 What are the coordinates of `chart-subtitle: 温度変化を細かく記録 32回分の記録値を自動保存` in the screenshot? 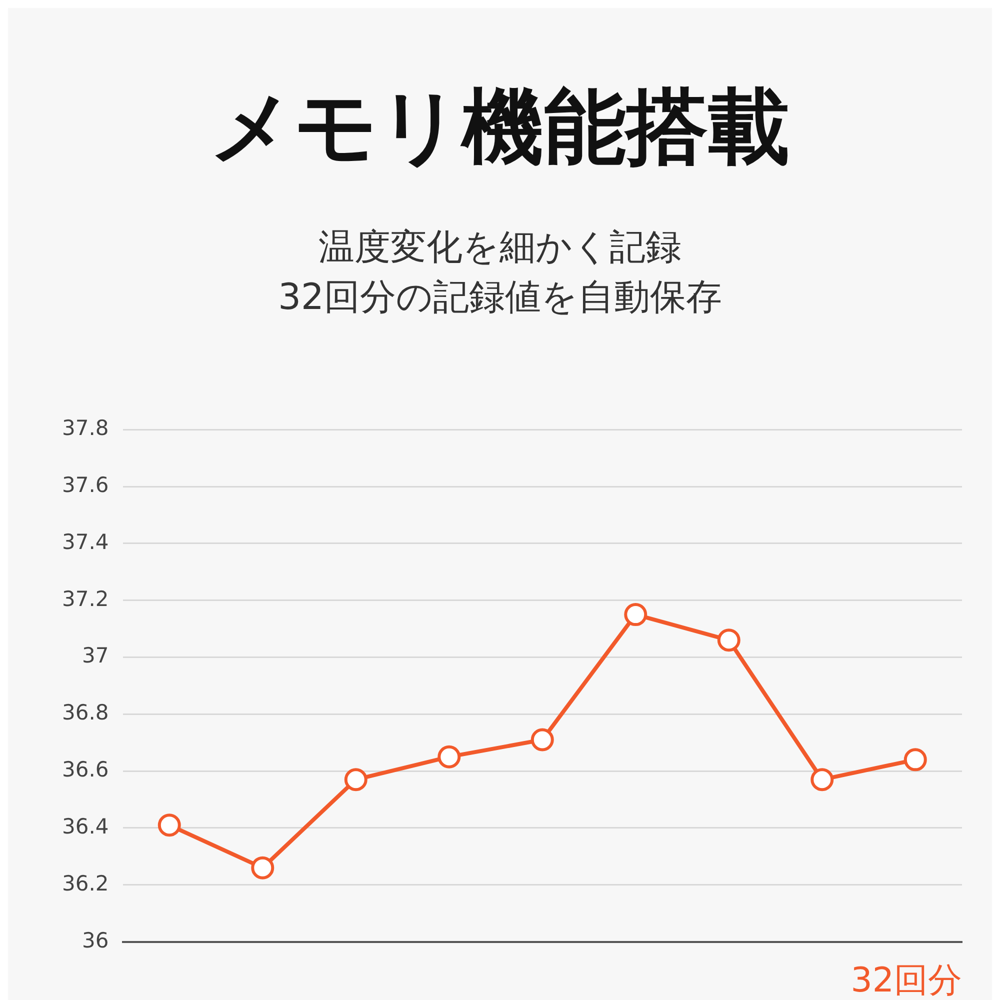 It's located at (500, 273).